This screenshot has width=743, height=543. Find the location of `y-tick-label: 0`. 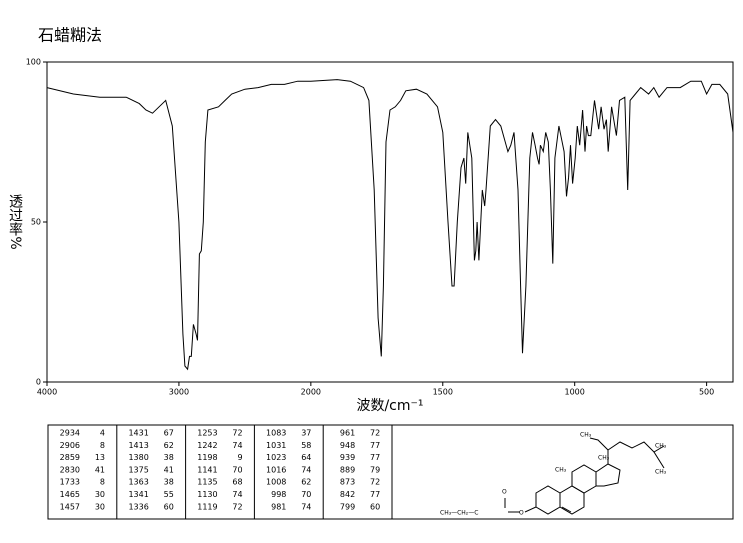

y-tick-label: 0 is located at coordinates (38, 382).